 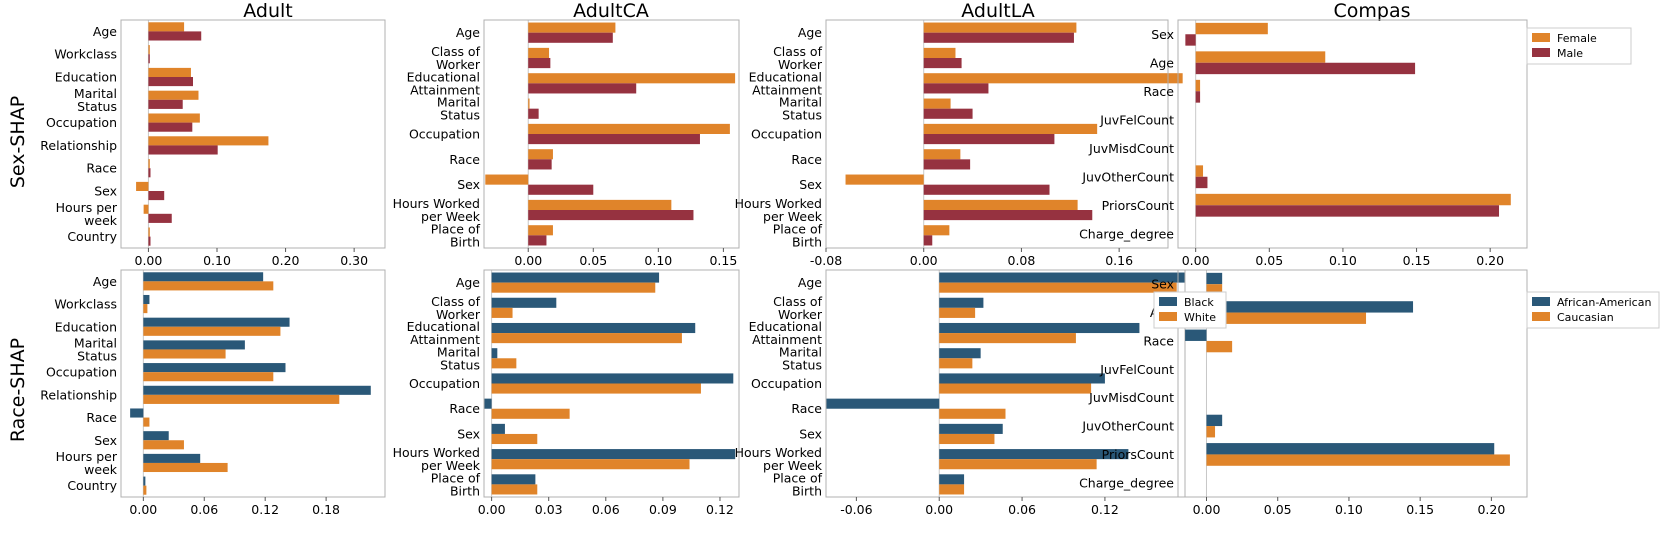 What do you see at coordinates (257, 390) in the screenshot?
I see `bar-black-relationship` at bounding box center [257, 390].